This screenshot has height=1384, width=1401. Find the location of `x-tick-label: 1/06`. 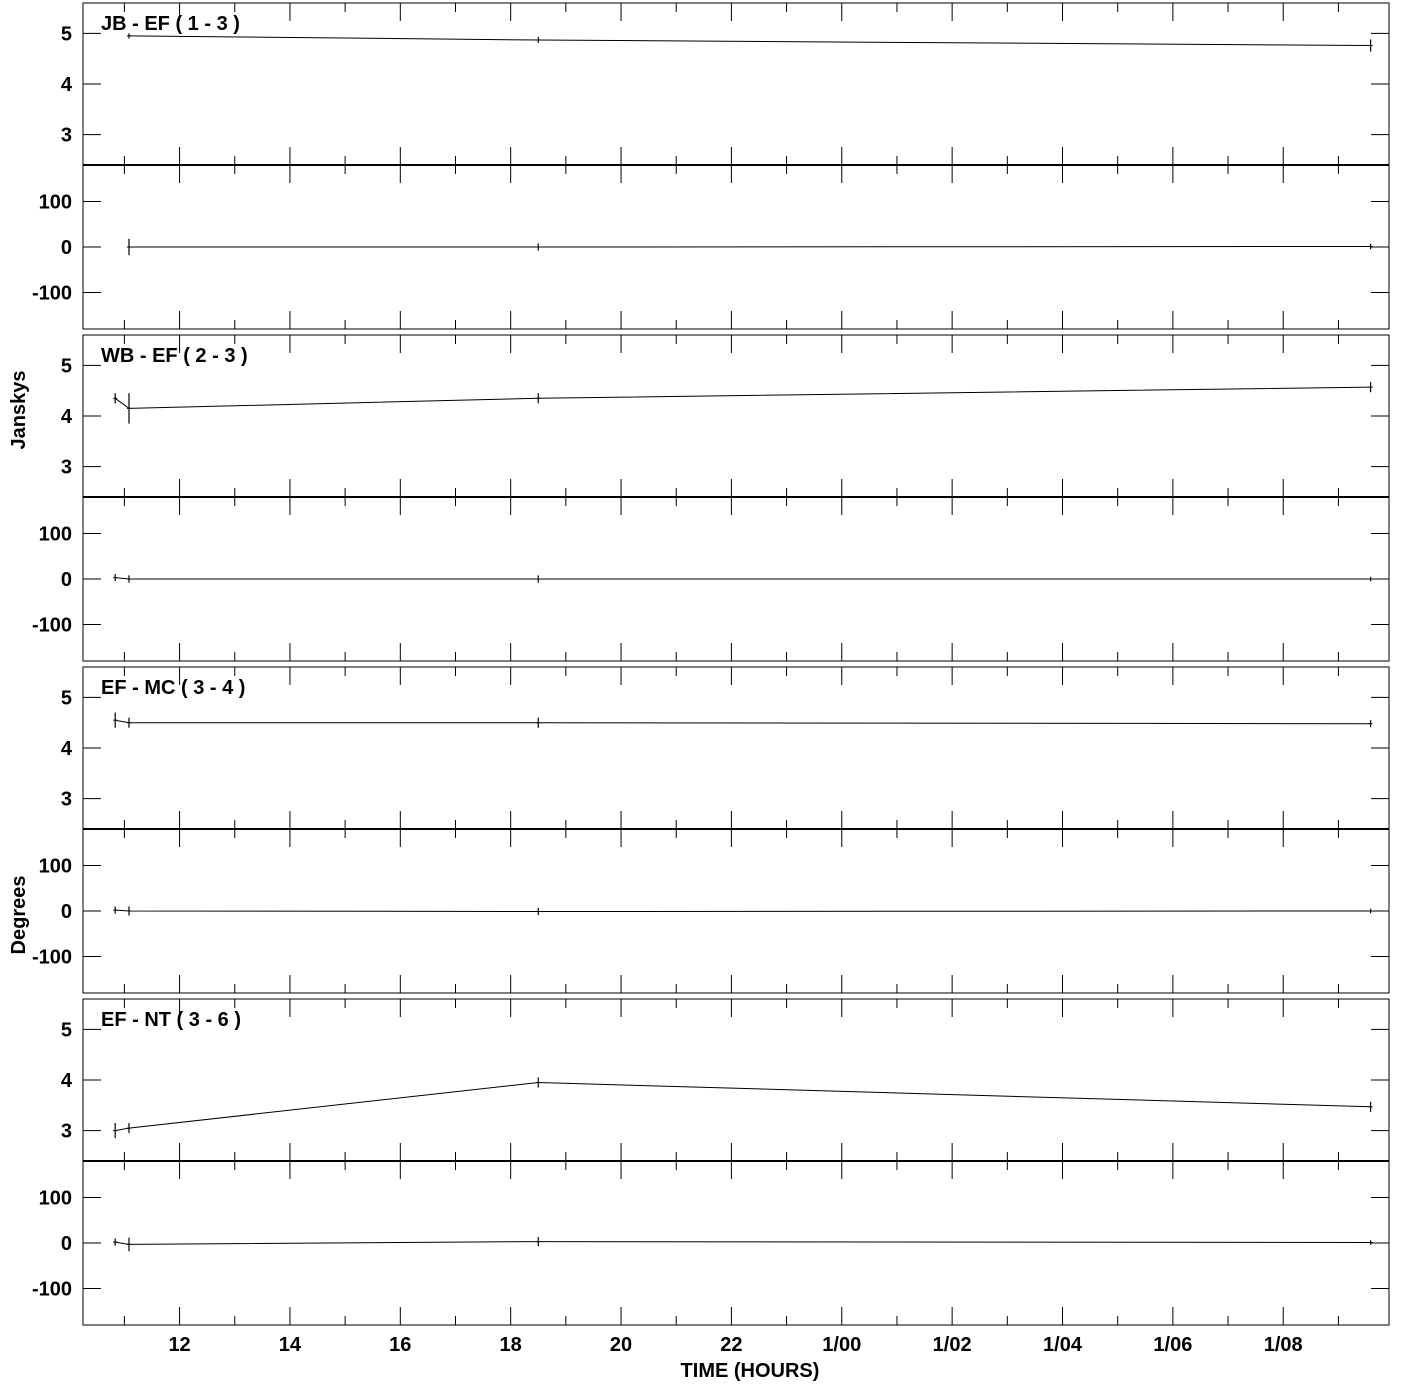

x-tick-label: 1/06 is located at coordinates (1172, 1345).